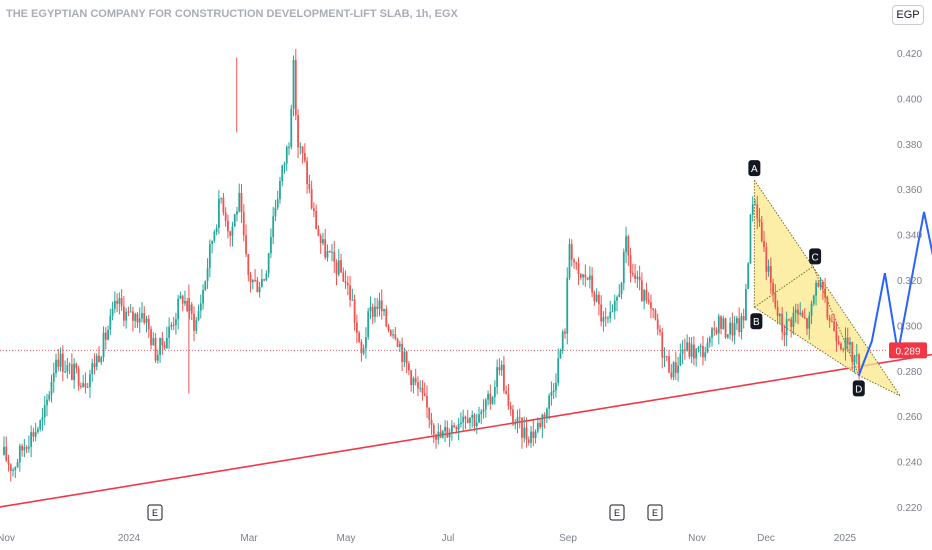  What do you see at coordinates (908, 15) in the screenshot?
I see `currency-button: EGP` at bounding box center [908, 15].